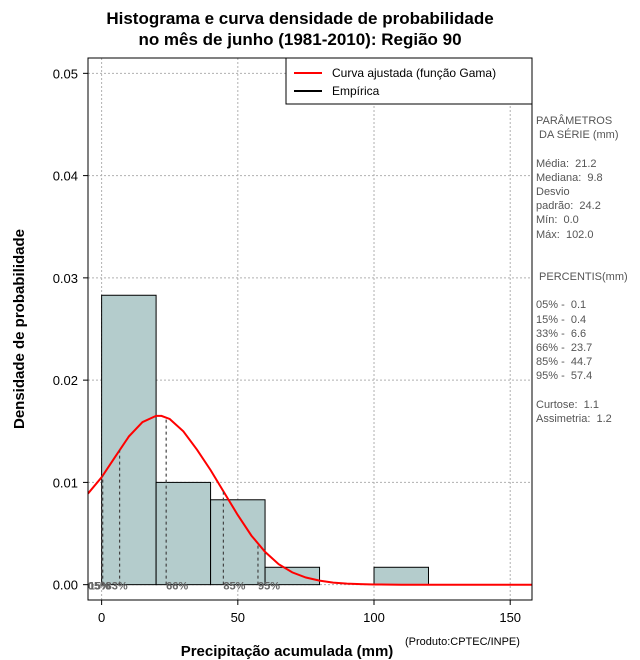 The image size is (640, 660). What do you see at coordinates (177, 587) in the screenshot?
I see `percentile-label: 66%` at bounding box center [177, 587].